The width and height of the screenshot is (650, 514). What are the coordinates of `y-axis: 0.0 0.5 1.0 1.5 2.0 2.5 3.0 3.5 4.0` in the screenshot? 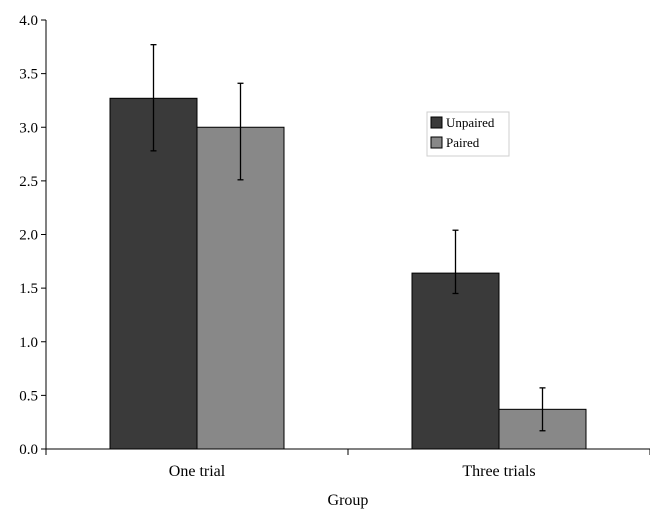 It's located at (33, 235).